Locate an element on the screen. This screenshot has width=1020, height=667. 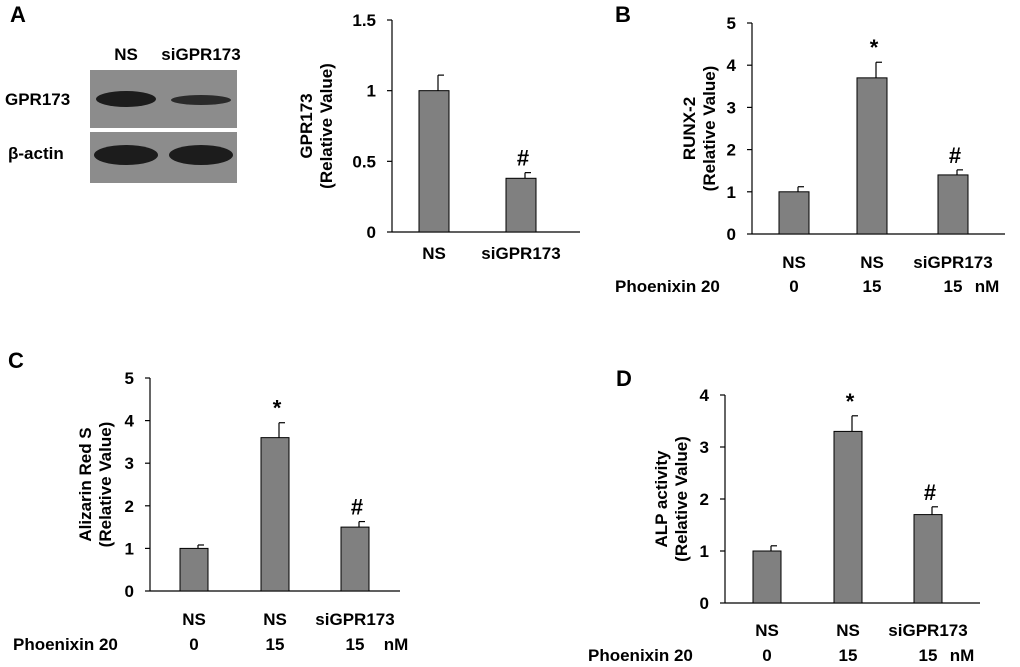
blot-lane-label-sigpr173: siGPR173 is located at coordinates (200, 54).